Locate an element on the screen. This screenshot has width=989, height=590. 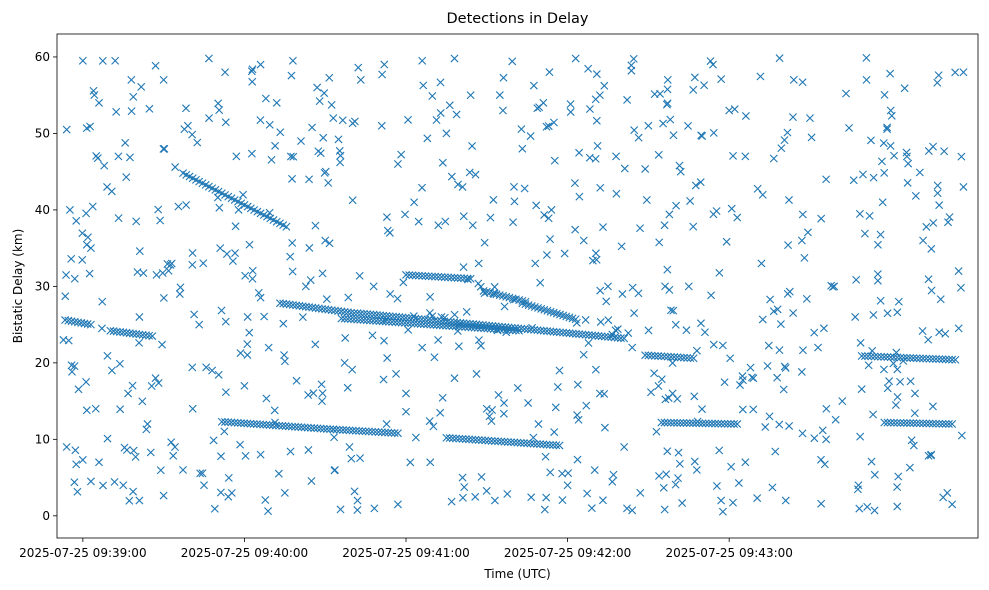
x-tick-label: 2025-07-25 09:41:00 is located at coordinates (405, 553).